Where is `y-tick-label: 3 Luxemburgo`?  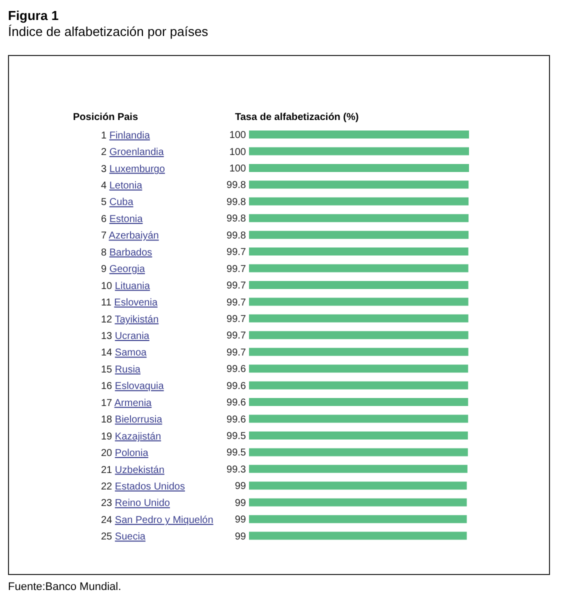 y-tick-label: 3 Luxemburgo is located at coordinates (133, 169).